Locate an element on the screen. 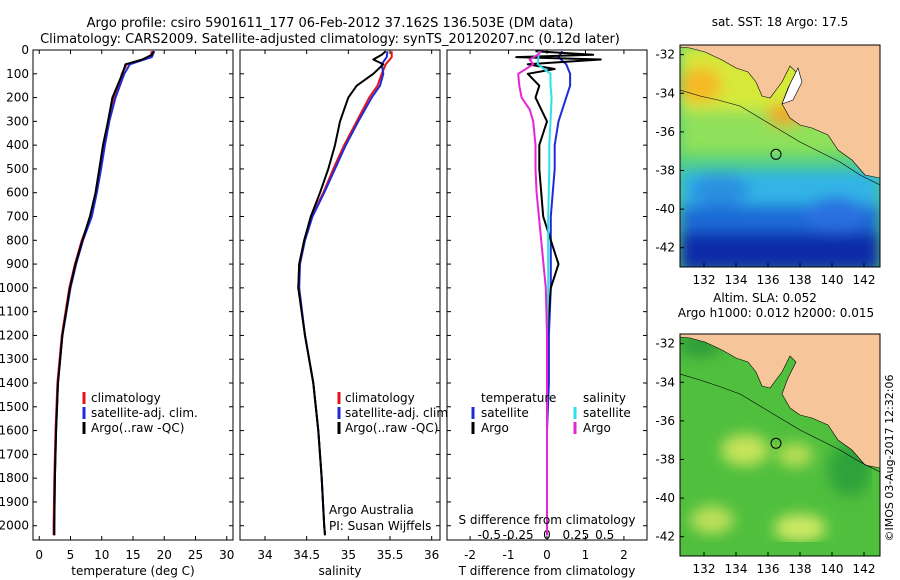  temperature-x-axis-label: temperature (deg C) is located at coordinates (132, 571).